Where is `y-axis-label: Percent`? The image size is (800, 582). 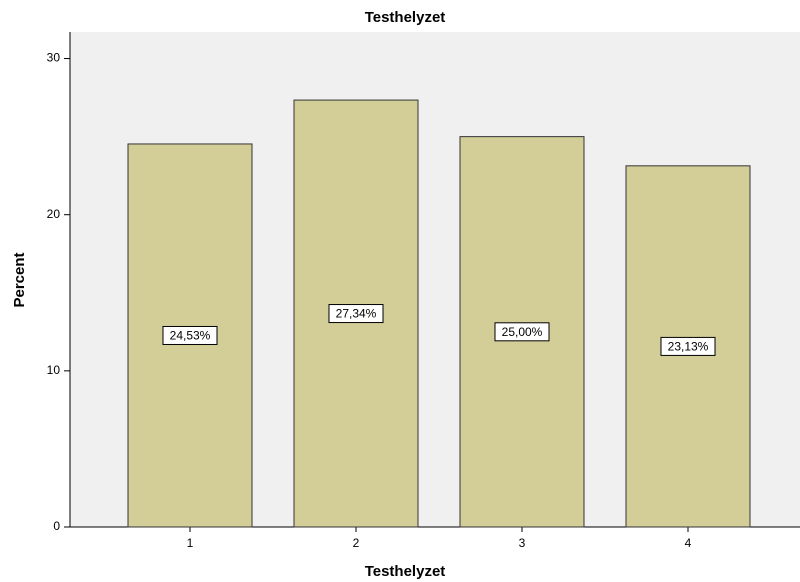
y-axis-label: Percent is located at coordinates (19, 279).